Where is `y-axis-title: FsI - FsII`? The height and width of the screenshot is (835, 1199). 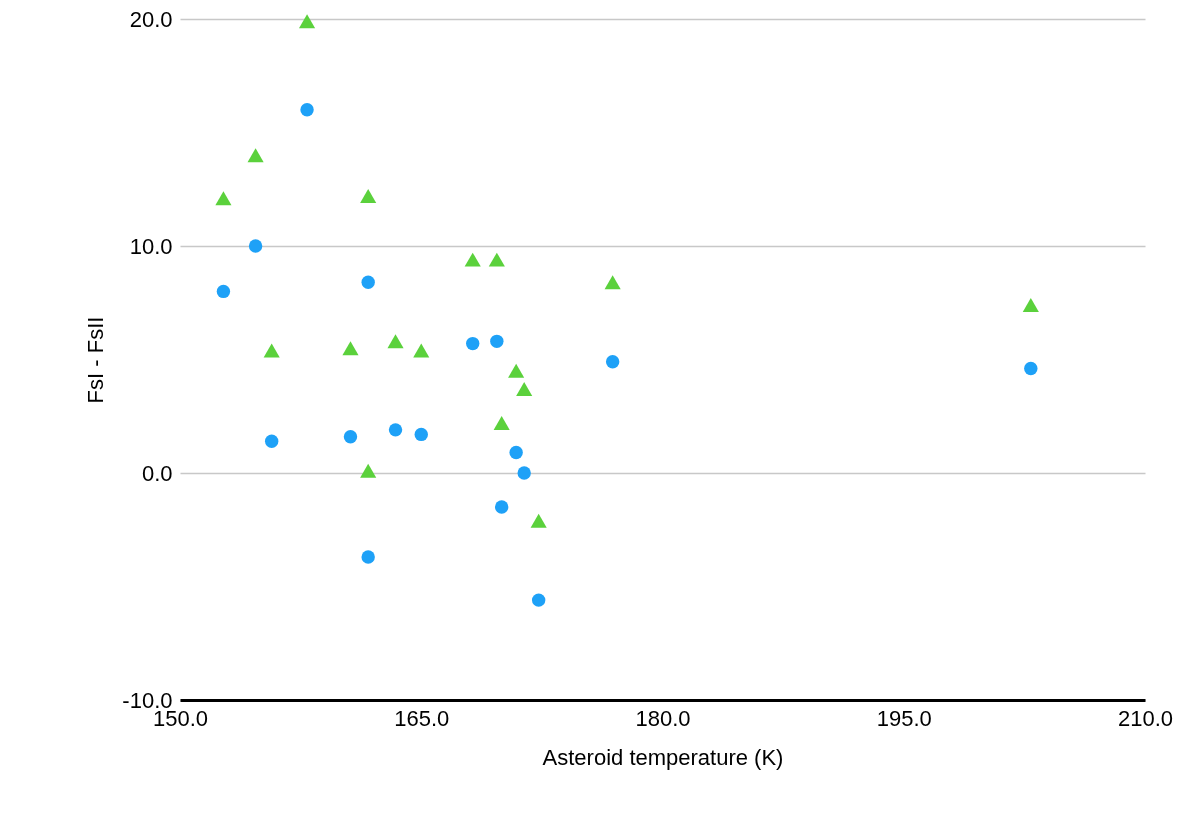
y-axis-title: FsI - FsII is located at coordinates (96, 360).